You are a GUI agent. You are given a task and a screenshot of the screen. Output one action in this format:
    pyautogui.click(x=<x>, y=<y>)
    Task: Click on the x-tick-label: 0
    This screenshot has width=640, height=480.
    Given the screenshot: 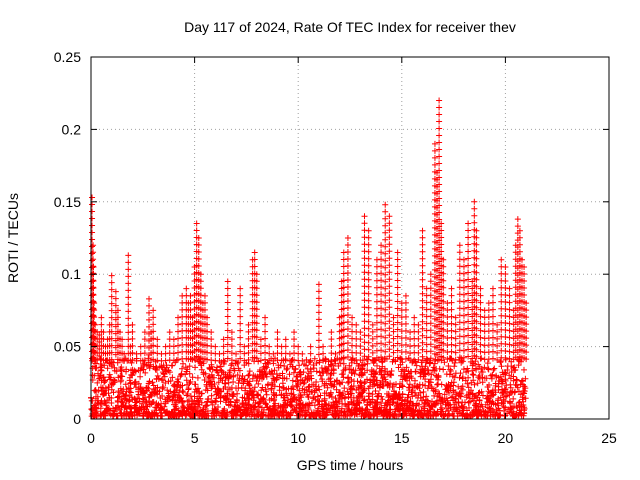 What is the action you would take?
    pyautogui.click(x=91, y=438)
    